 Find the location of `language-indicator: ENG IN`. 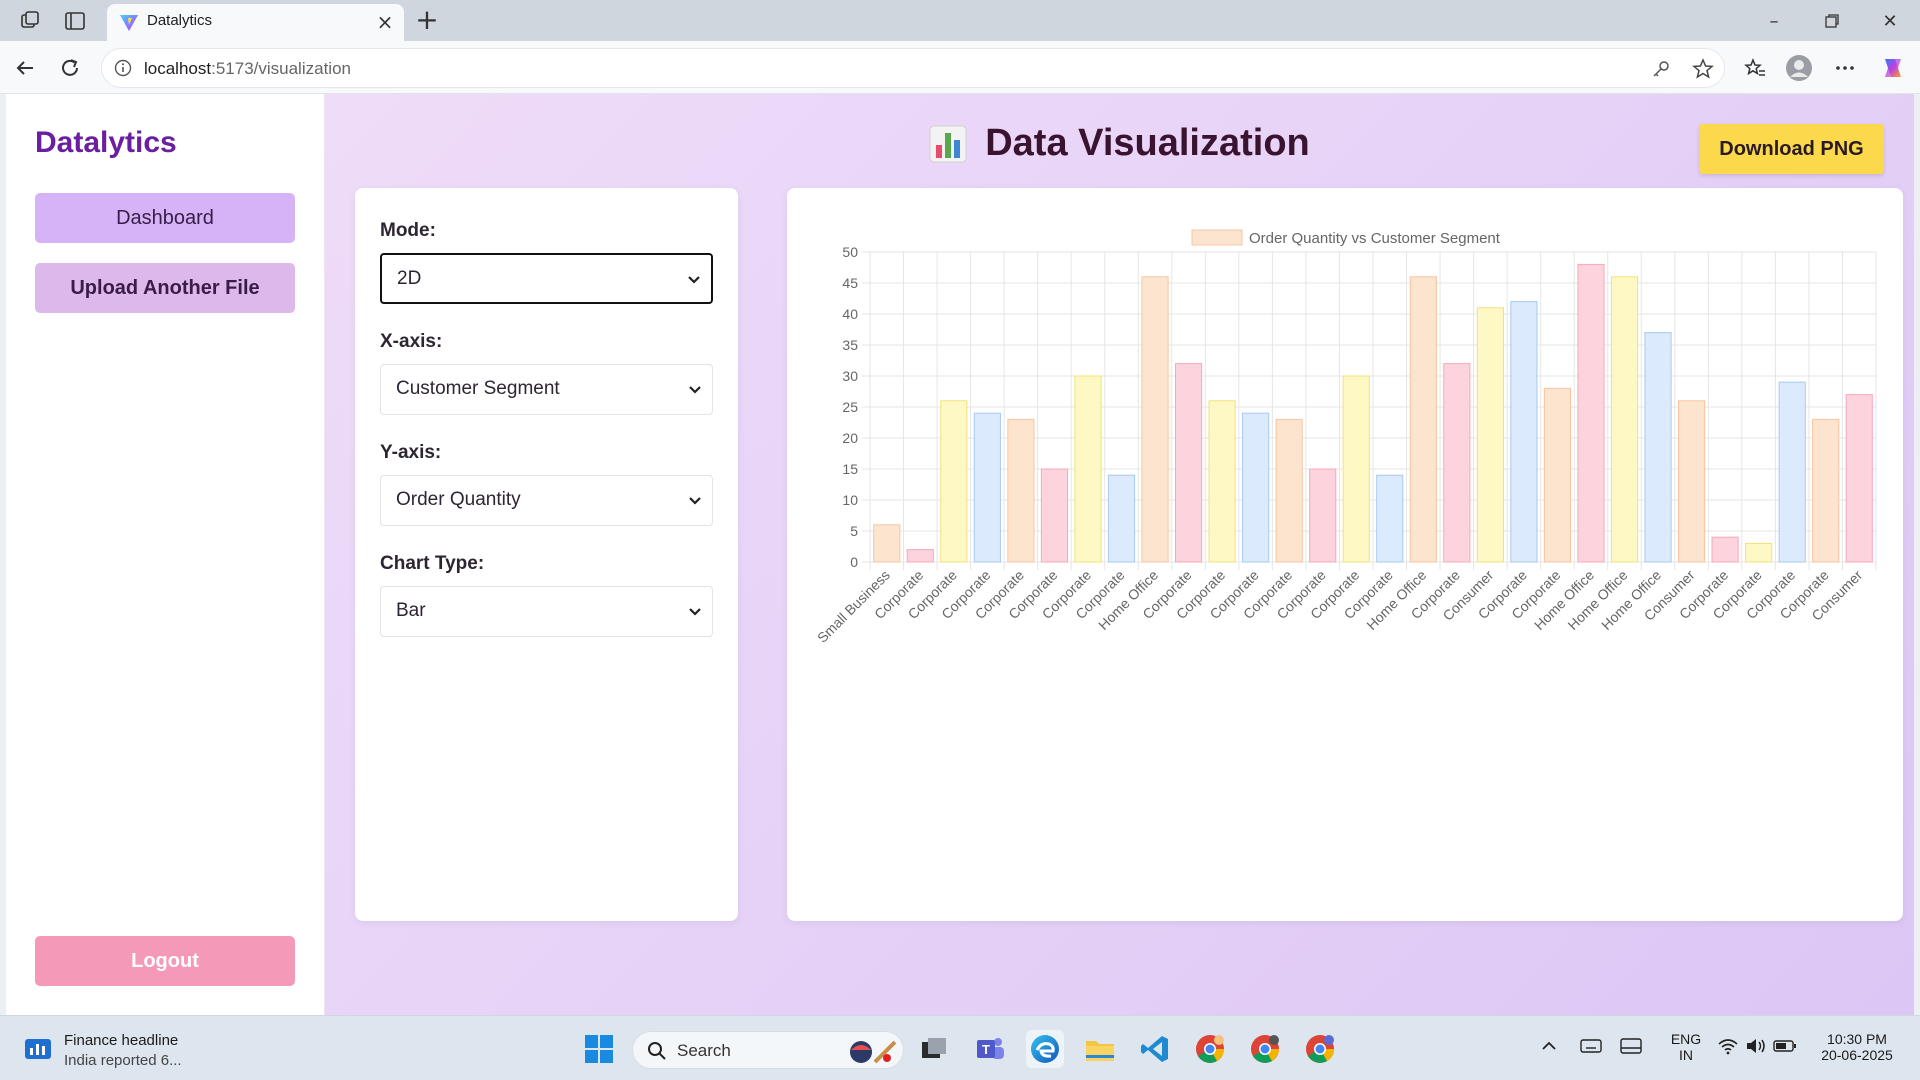

language-indicator: ENG IN is located at coordinates (1686, 1047).